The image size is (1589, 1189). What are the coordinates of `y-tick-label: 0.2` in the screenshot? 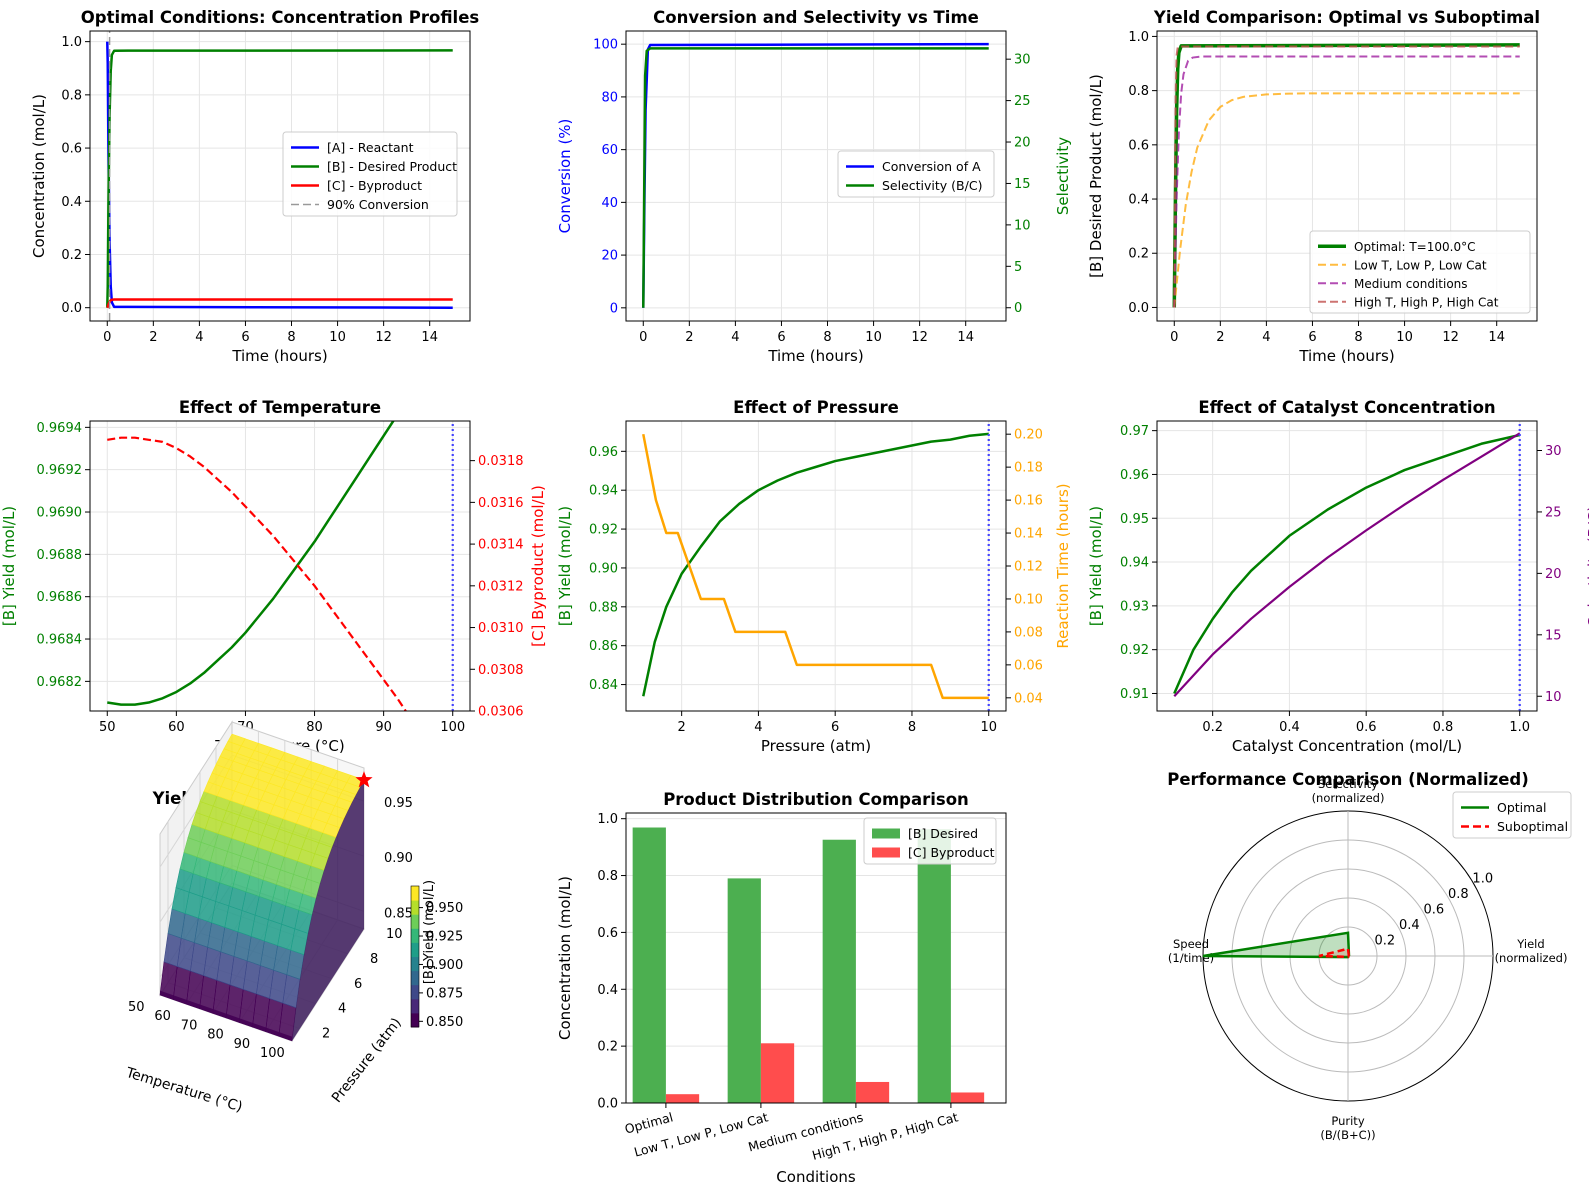 It's located at (71, 255).